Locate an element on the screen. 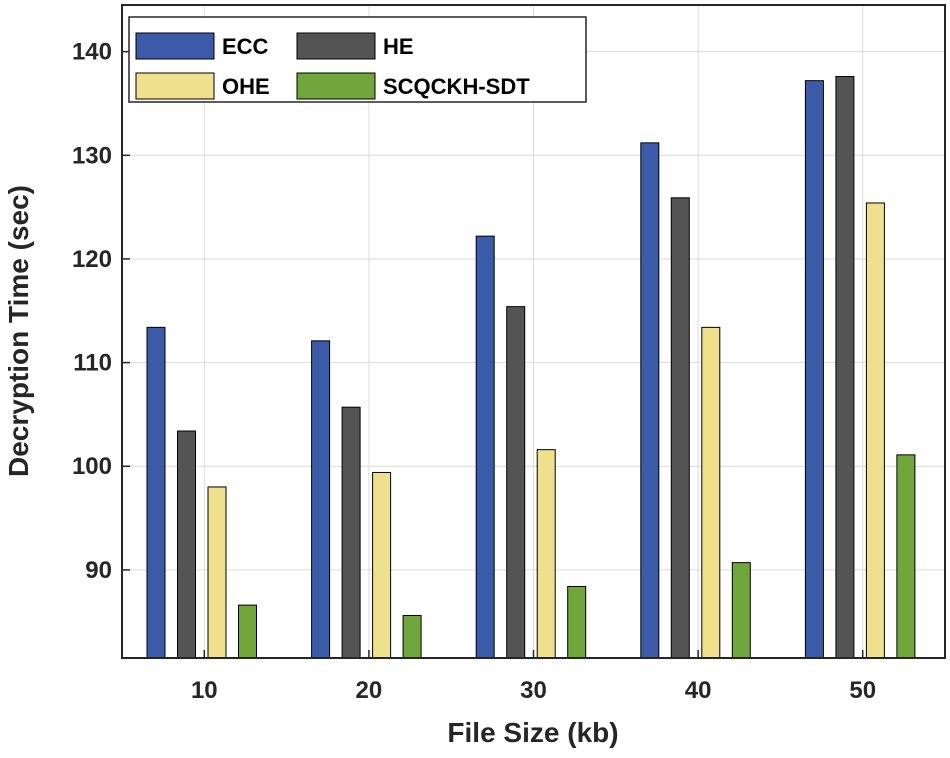 The width and height of the screenshot is (950, 758). legend-swatch-scqckh-sdt is located at coordinates (336, 86).